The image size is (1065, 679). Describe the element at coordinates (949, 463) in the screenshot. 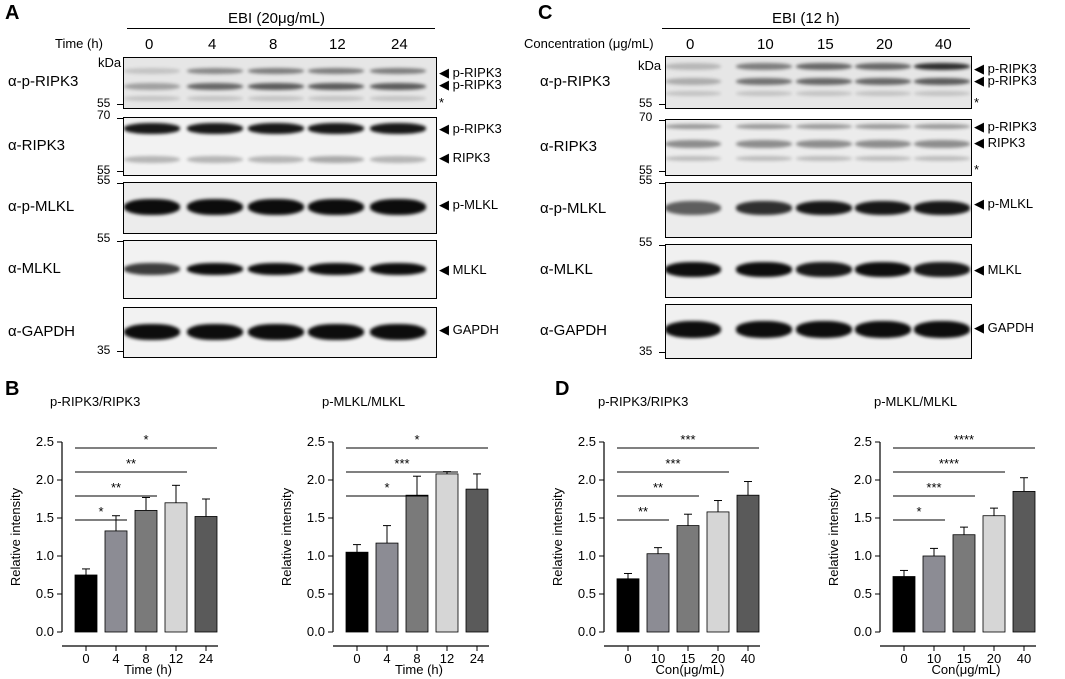

I see `significance-label: ****` at that location.